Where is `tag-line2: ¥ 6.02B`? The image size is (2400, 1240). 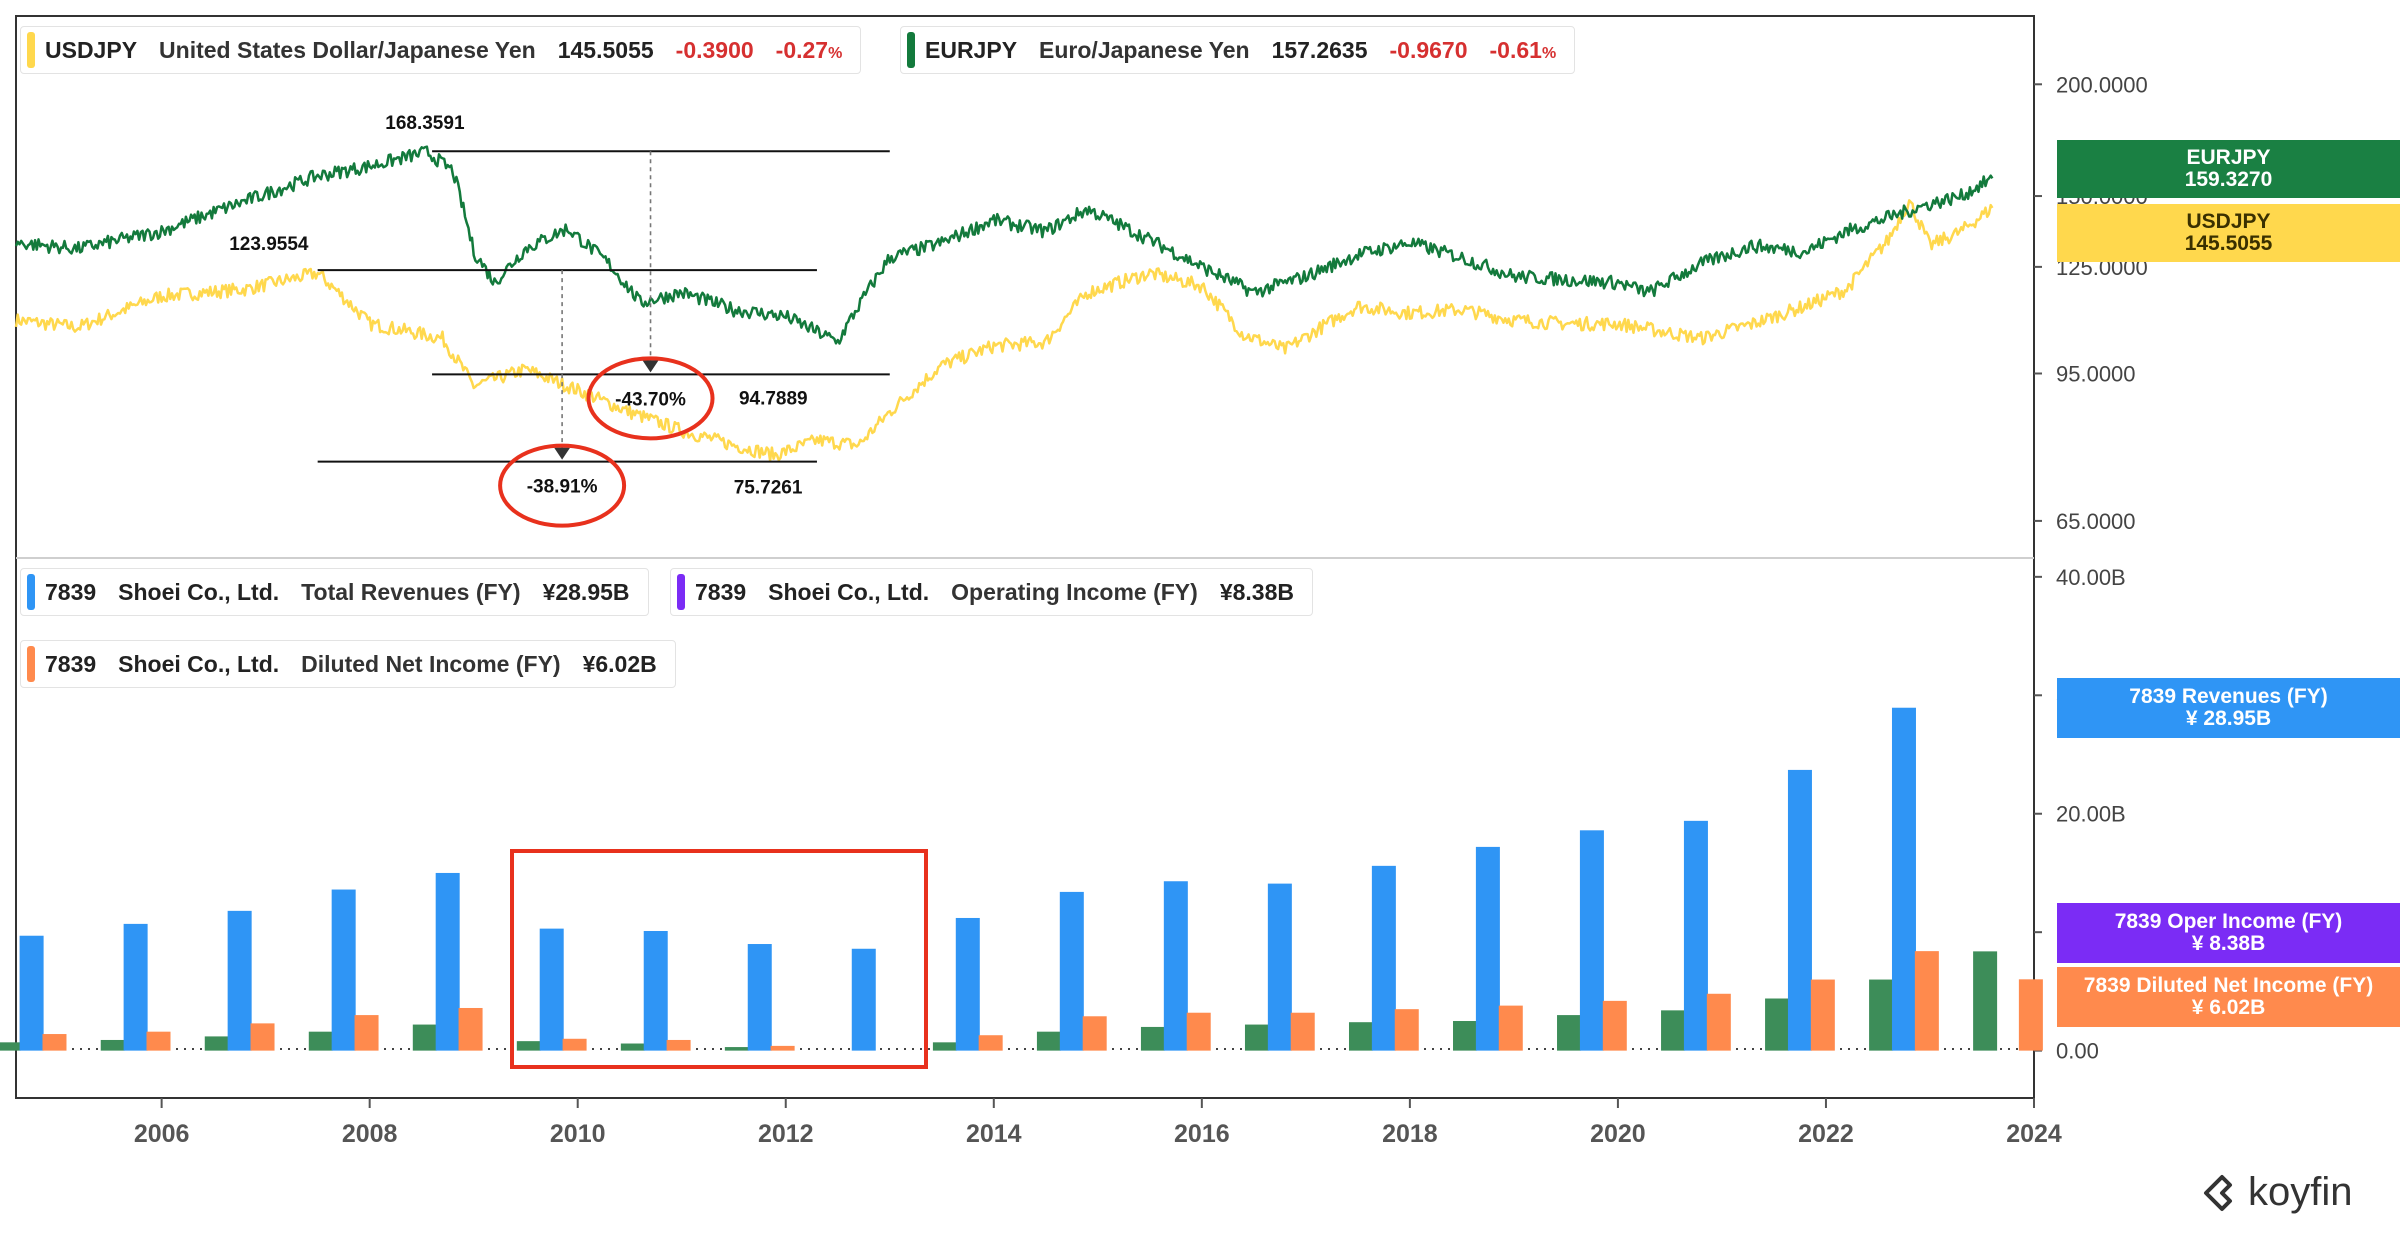 tag-line2: ¥ 6.02B is located at coordinates (2228, 1007).